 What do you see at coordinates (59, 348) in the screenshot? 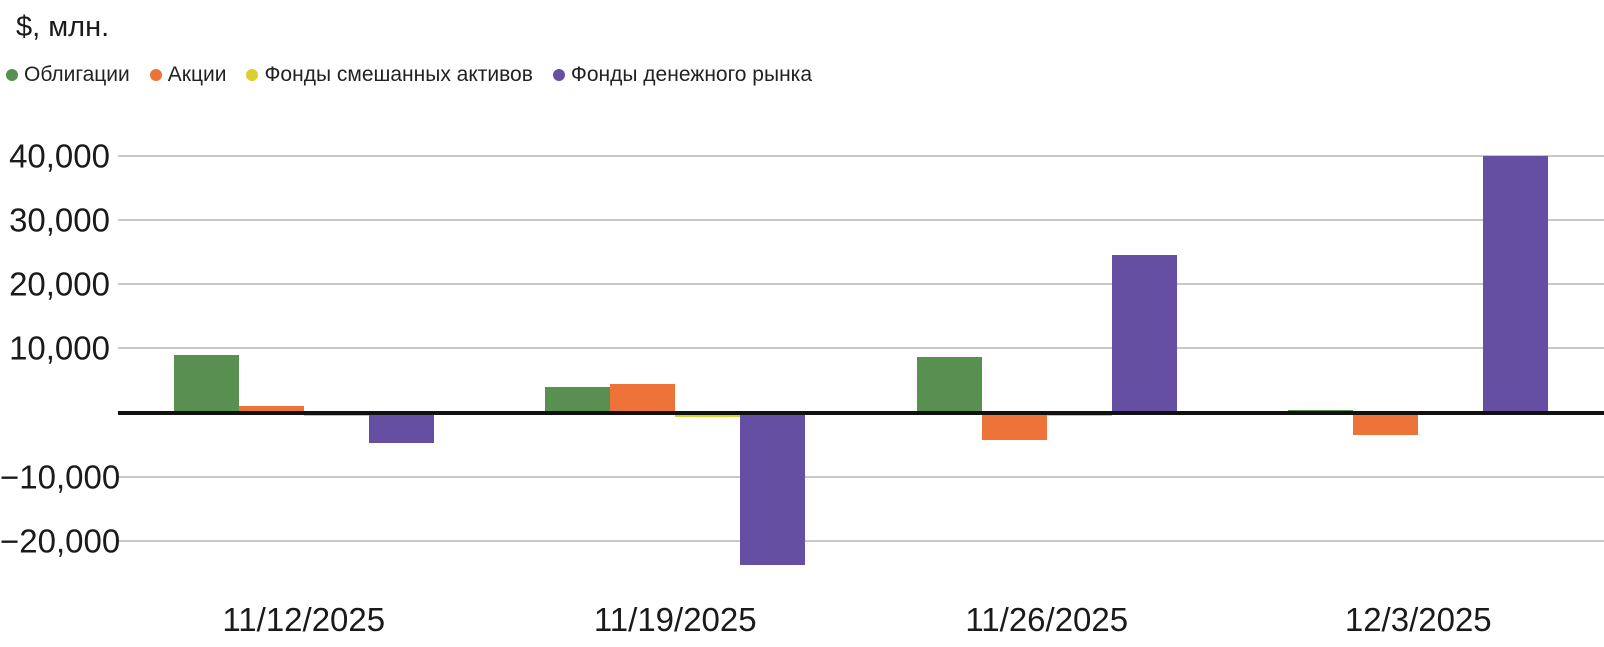
I see `y-axis-tick-label: 10,000` at bounding box center [59, 348].